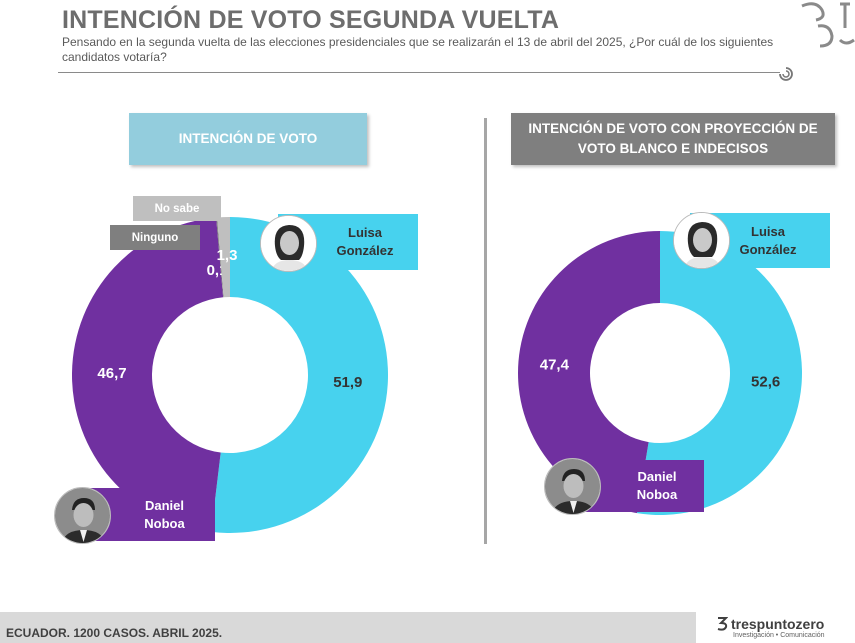 This screenshot has height=643, width=855. What do you see at coordinates (485, 331) in the screenshot?
I see `panel-divider` at bounding box center [485, 331].